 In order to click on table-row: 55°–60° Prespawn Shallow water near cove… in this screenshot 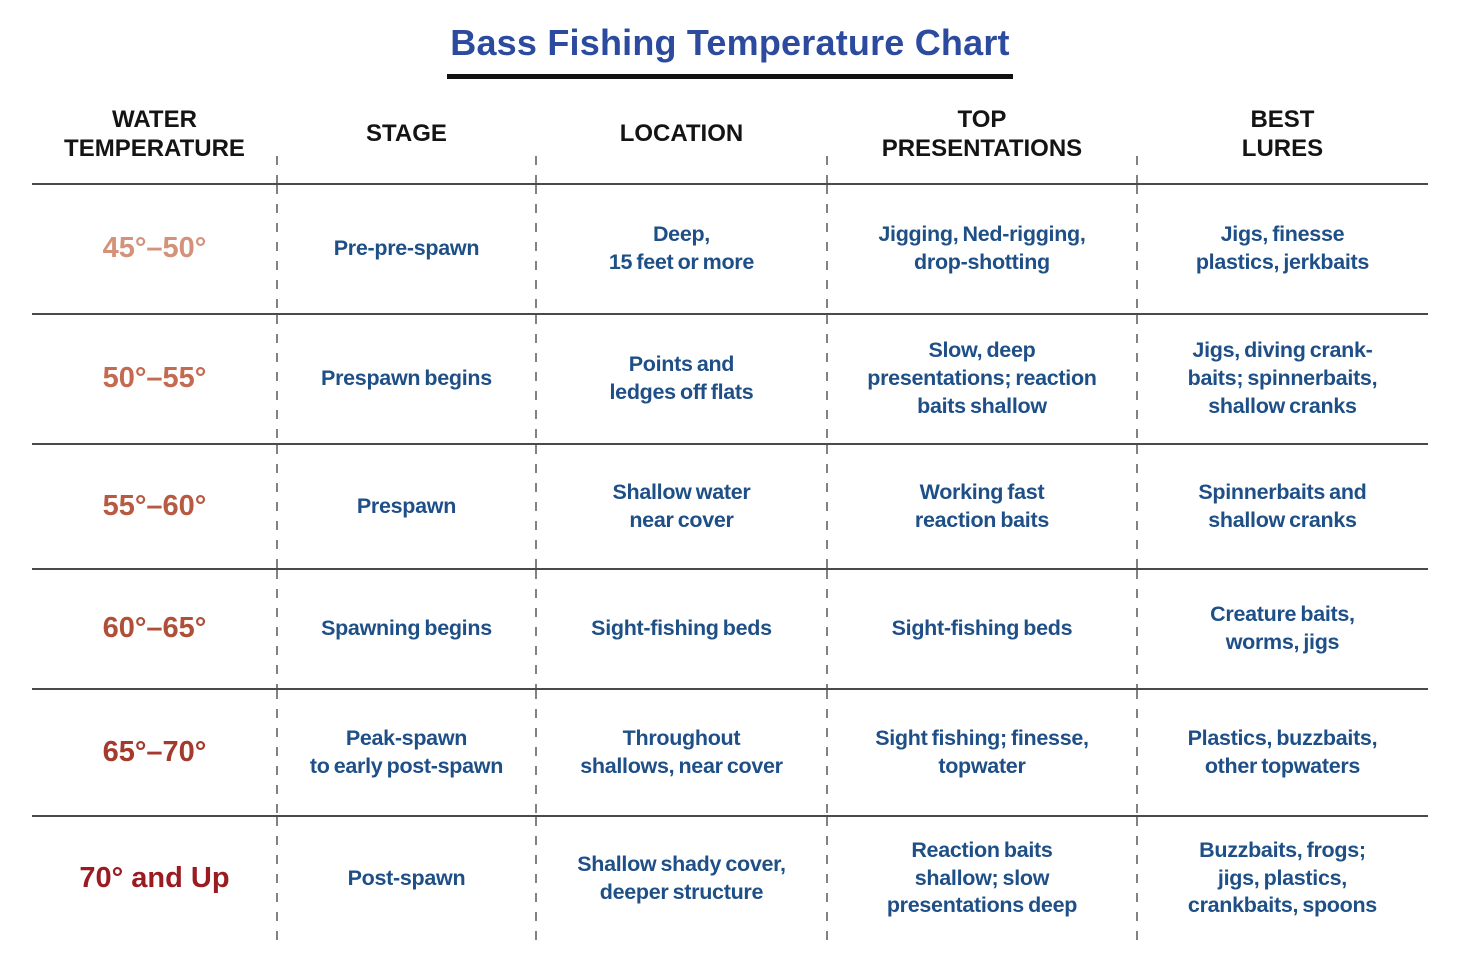, I will do `click(730, 507)`.